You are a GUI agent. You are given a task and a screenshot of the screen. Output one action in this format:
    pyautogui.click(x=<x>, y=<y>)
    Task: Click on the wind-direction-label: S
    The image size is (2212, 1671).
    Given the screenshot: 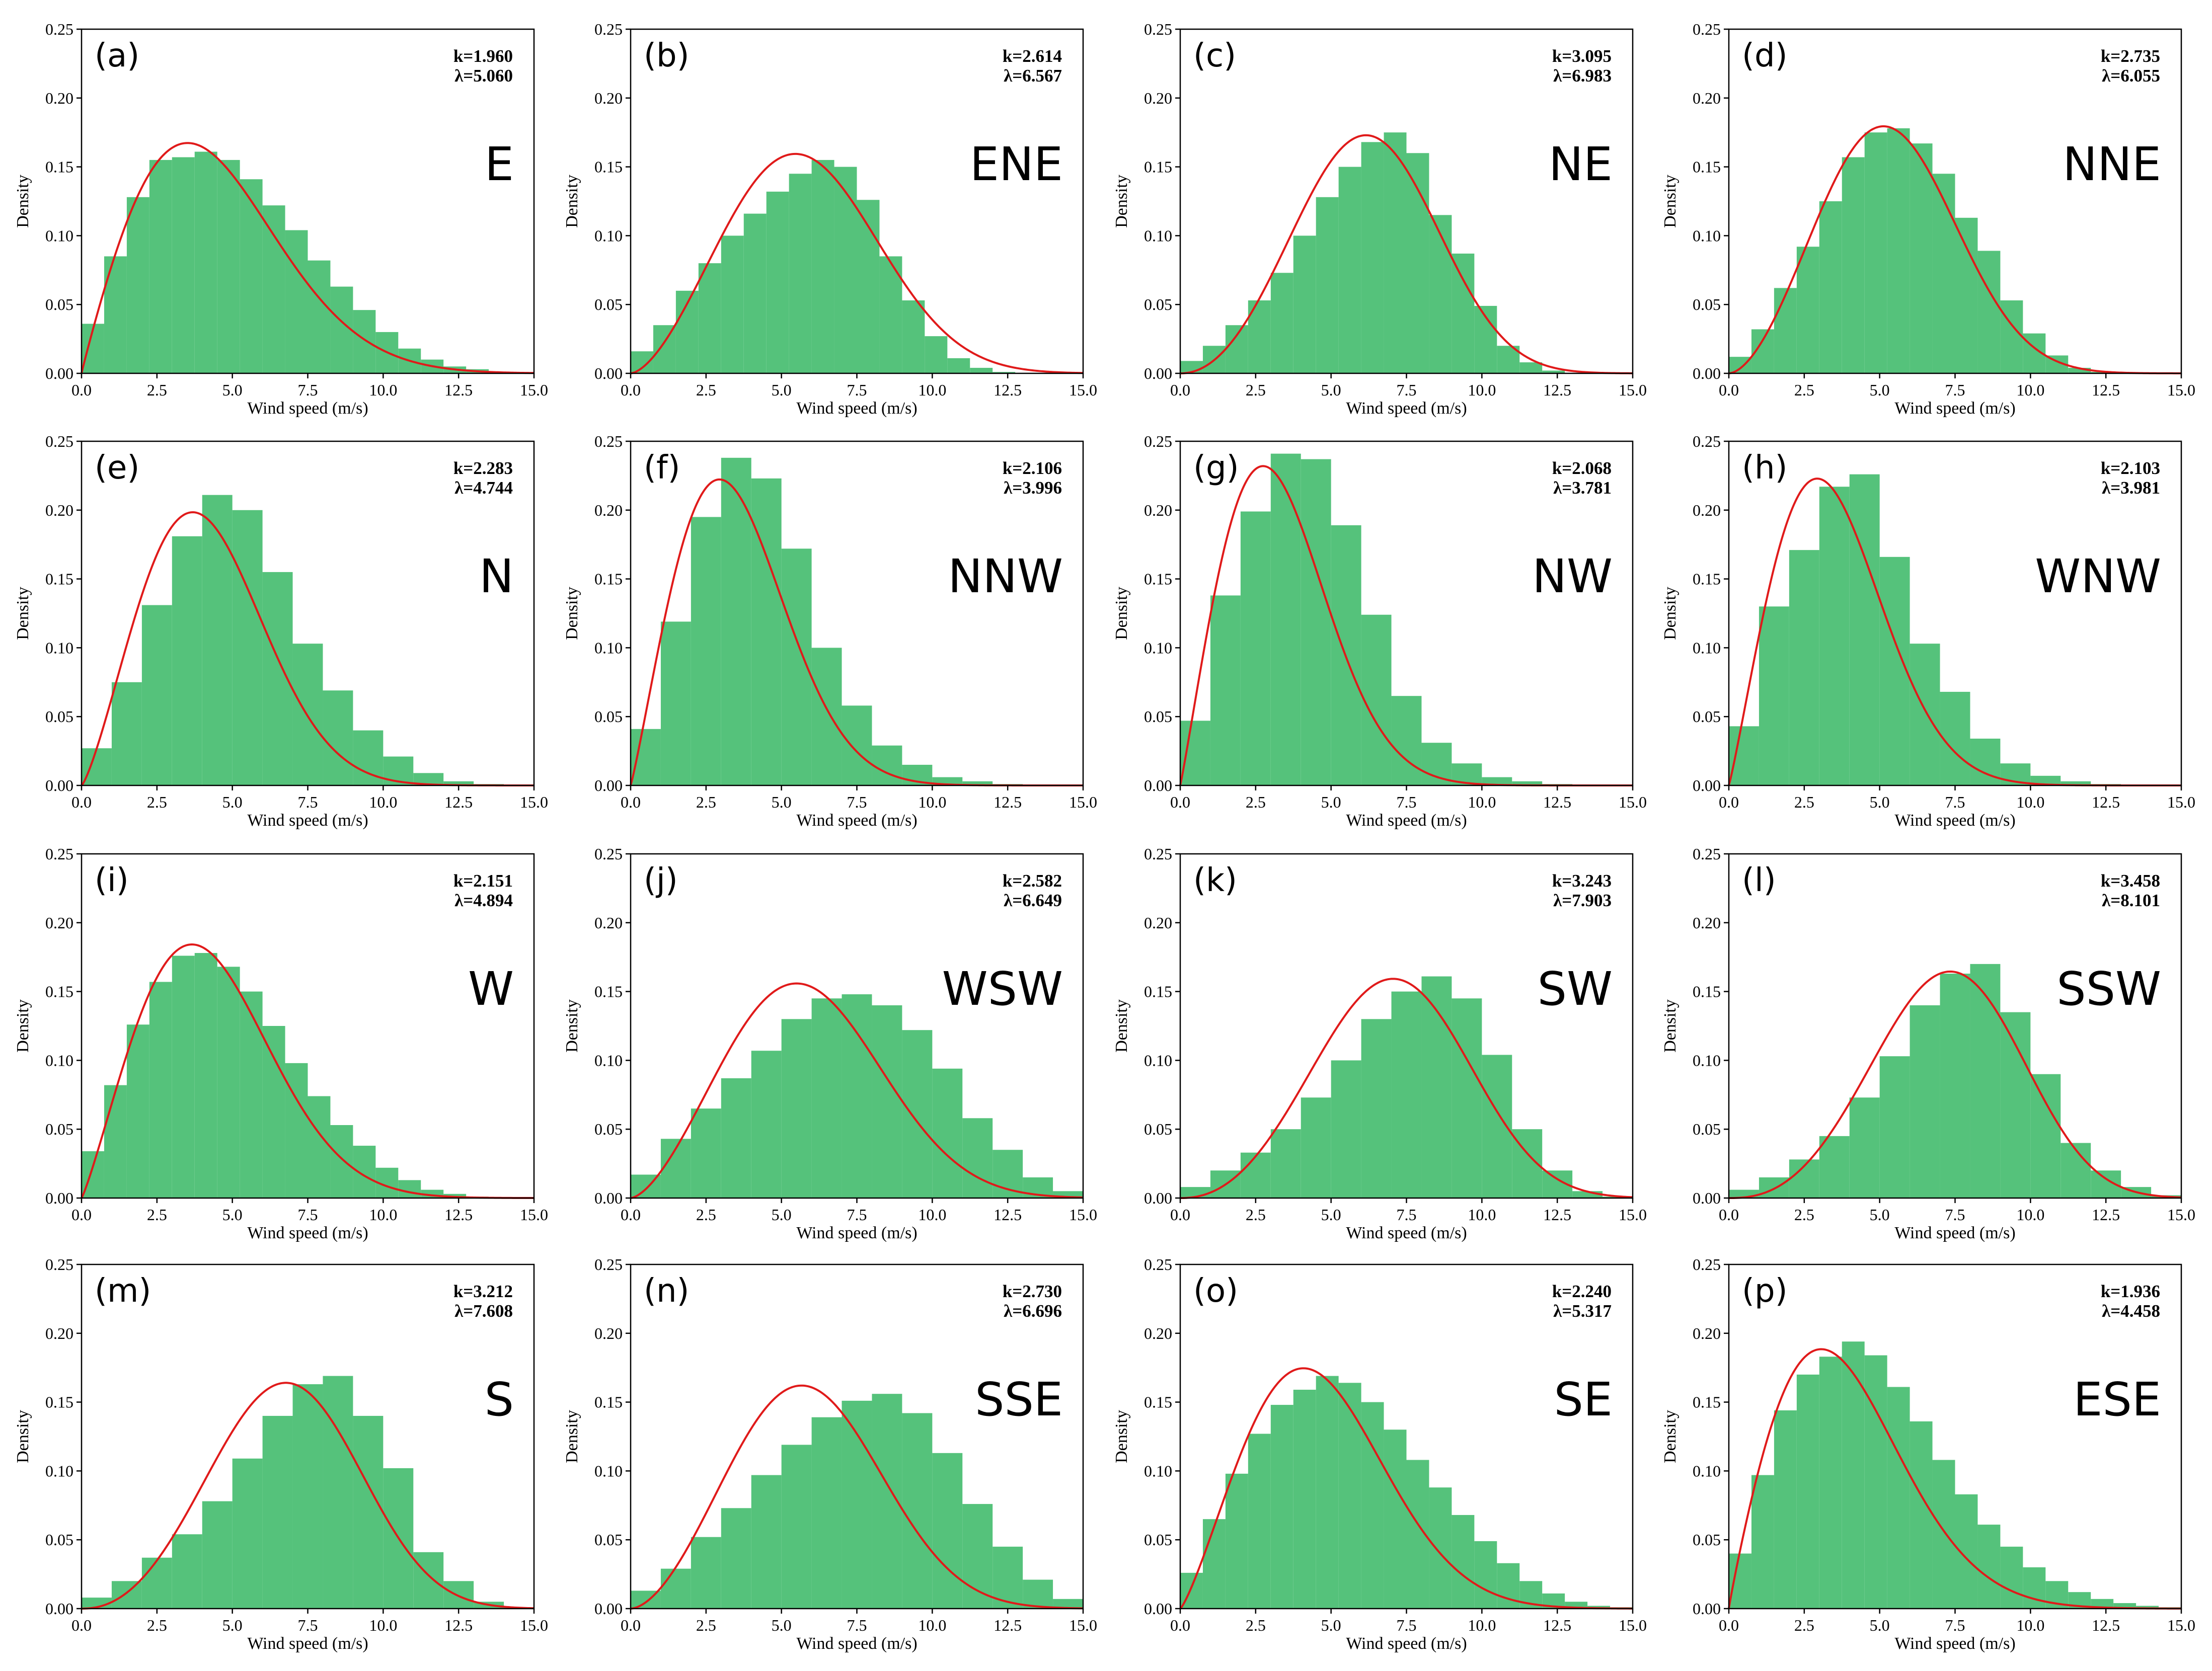 What is the action you would take?
    pyautogui.click(x=499, y=1400)
    